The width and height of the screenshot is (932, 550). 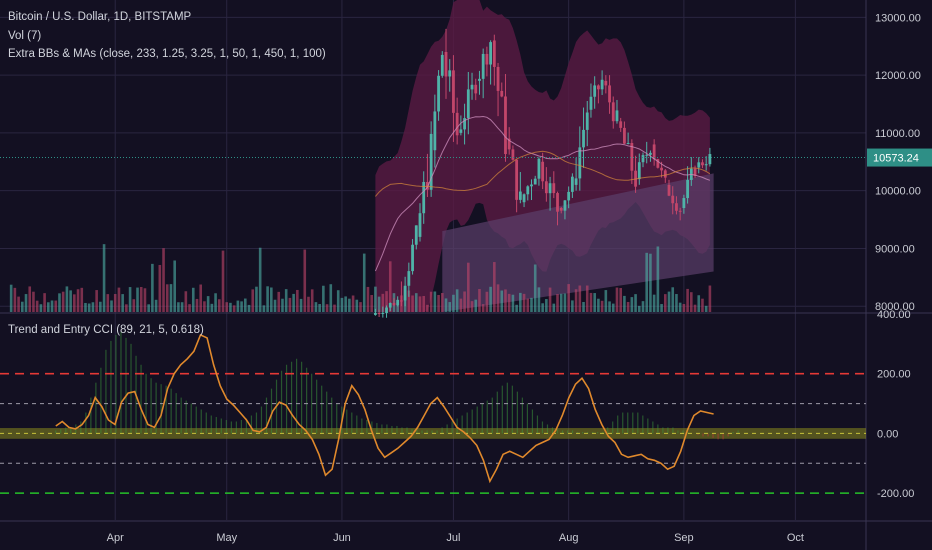 I want to click on moving-average-fast, so click(x=542, y=193).